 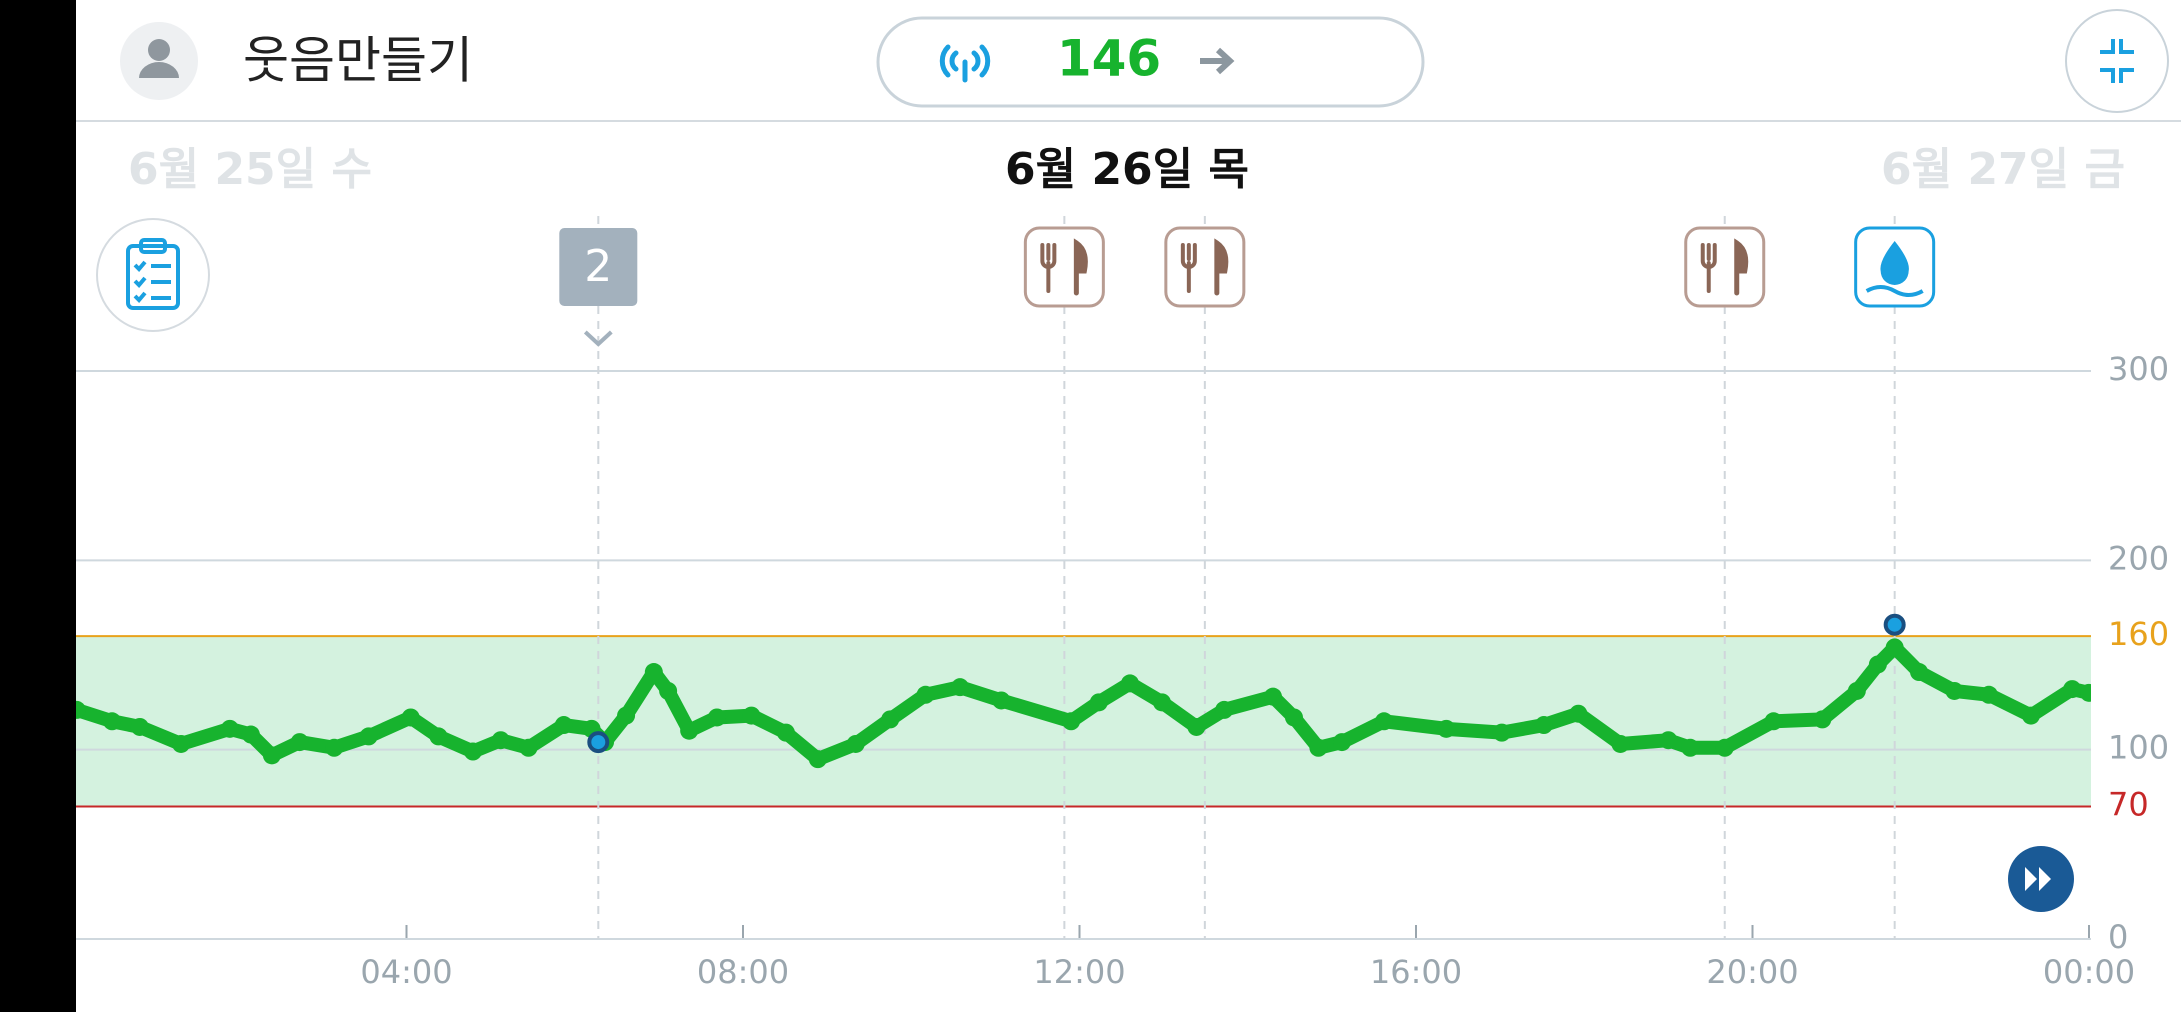 What do you see at coordinates (1894, 291) in the screenshot?
I see `water-wave` at bounding box center [1894, 291].